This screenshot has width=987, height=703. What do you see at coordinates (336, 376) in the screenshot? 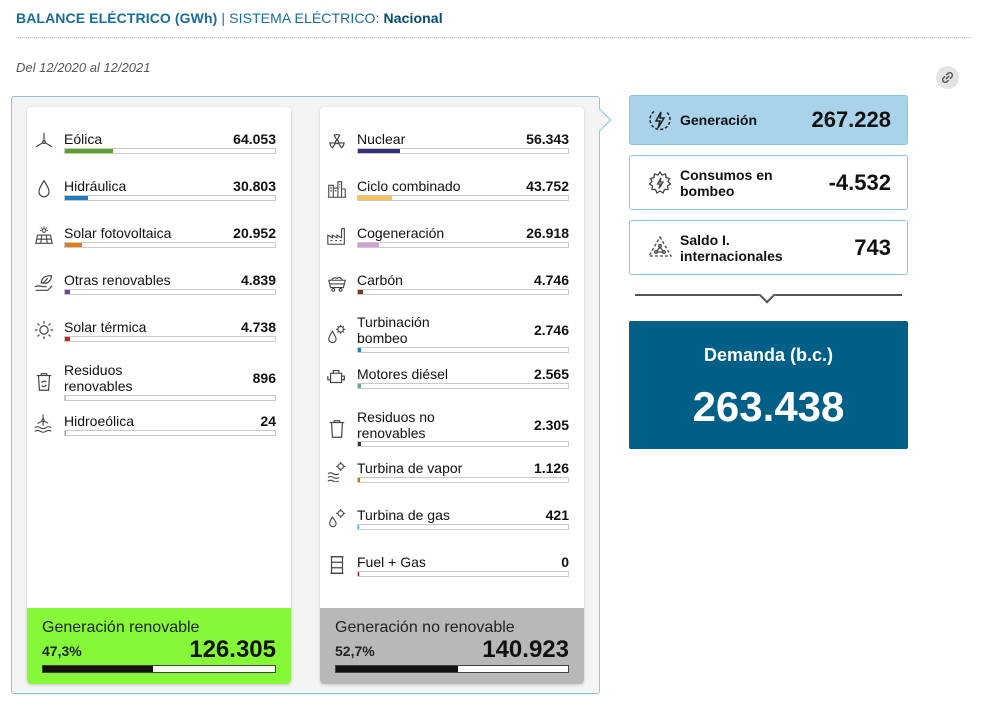
I see `diesel-engine-icon` at bounding box center [336, 376].